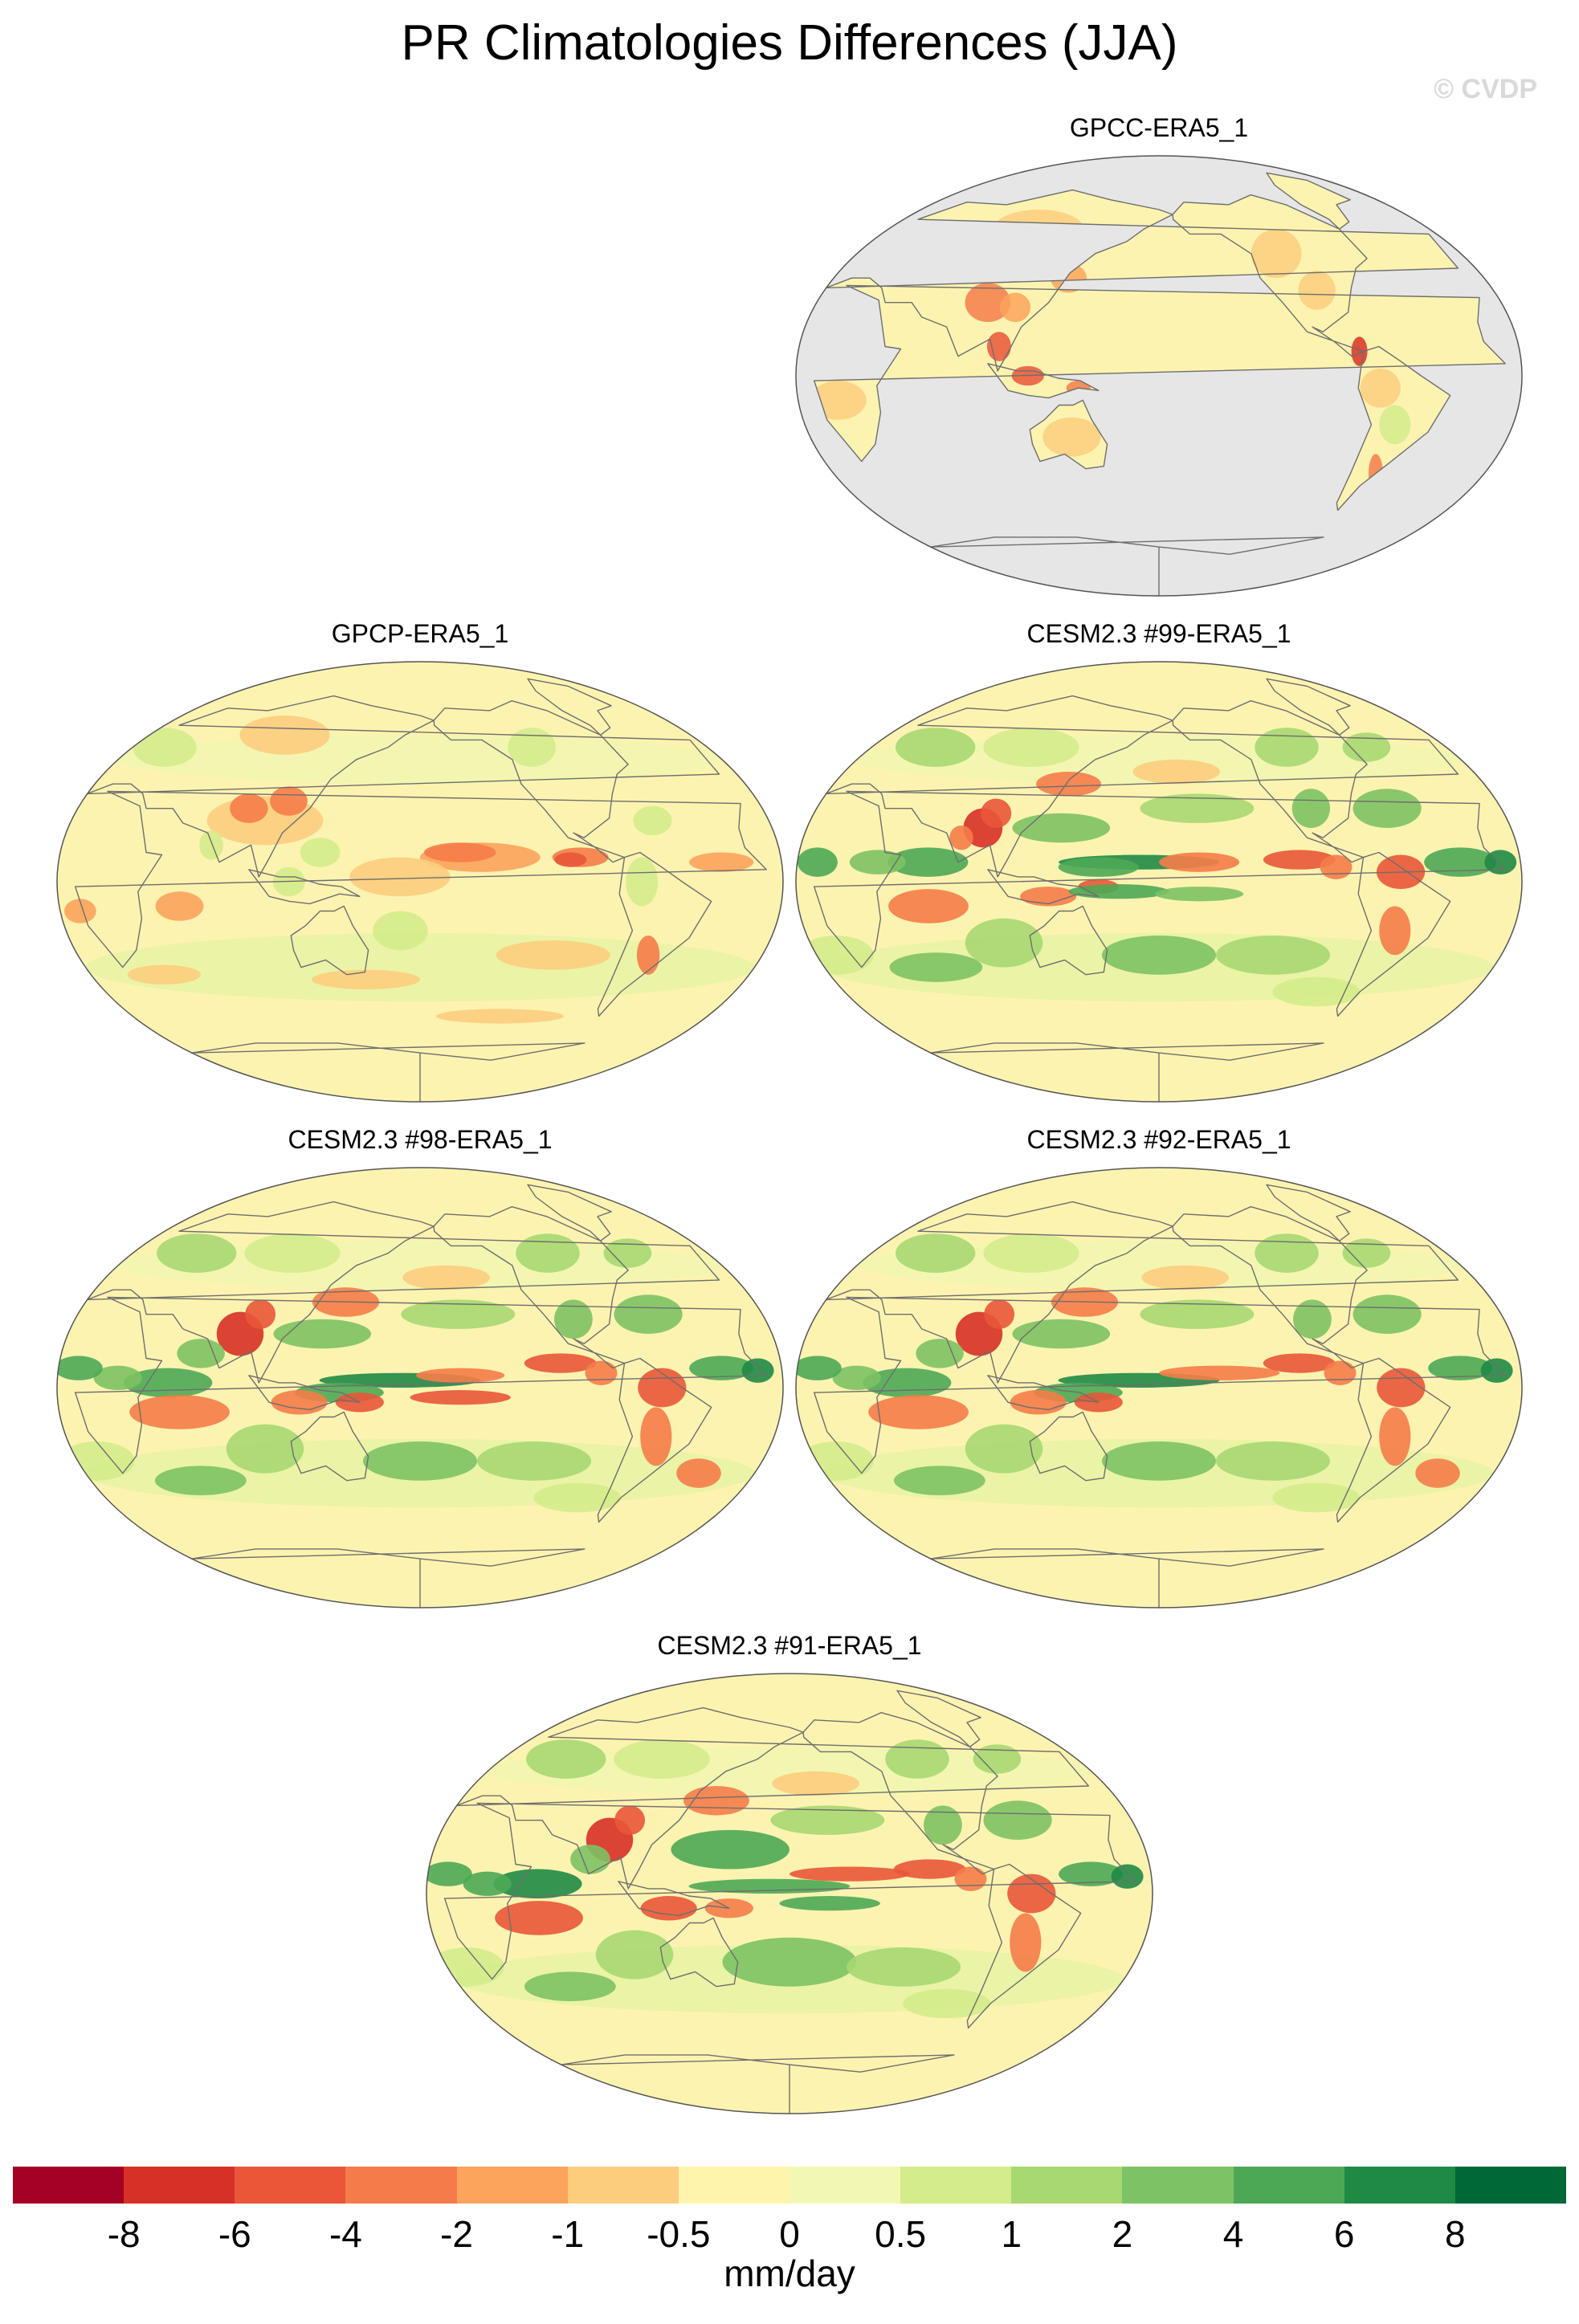  I want to click on colorbar-tick-label: 0, so click(789, 2234).